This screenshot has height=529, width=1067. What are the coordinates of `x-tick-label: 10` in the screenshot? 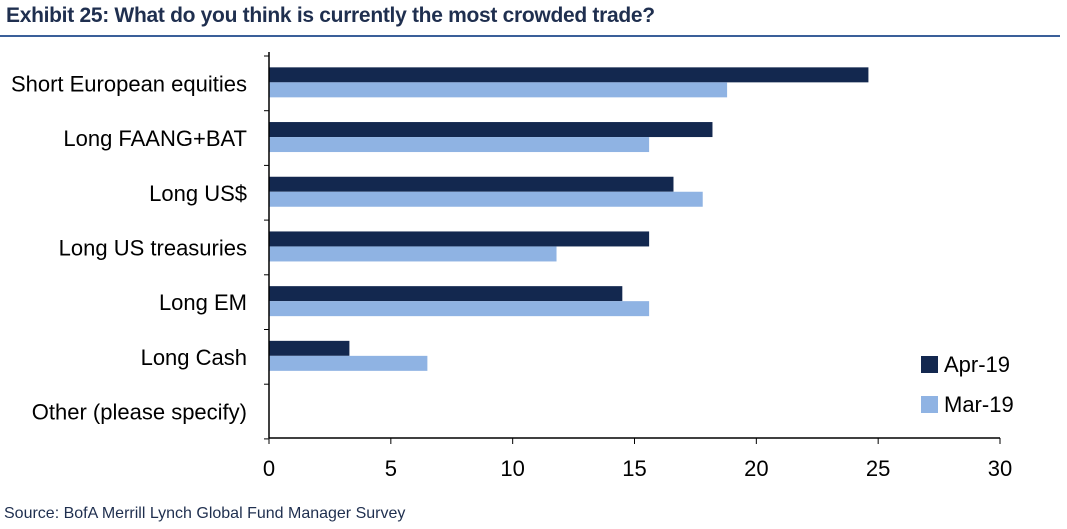 It's located at (512, 468).